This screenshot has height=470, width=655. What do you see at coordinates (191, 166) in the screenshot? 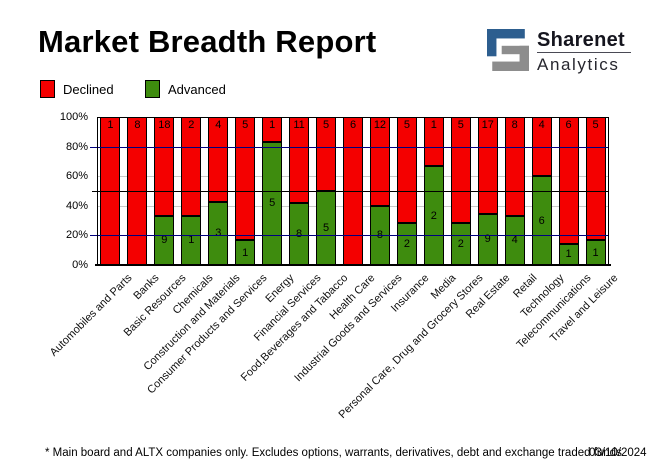
I see `bar-declined: 2` at bounding box center [191, 166].